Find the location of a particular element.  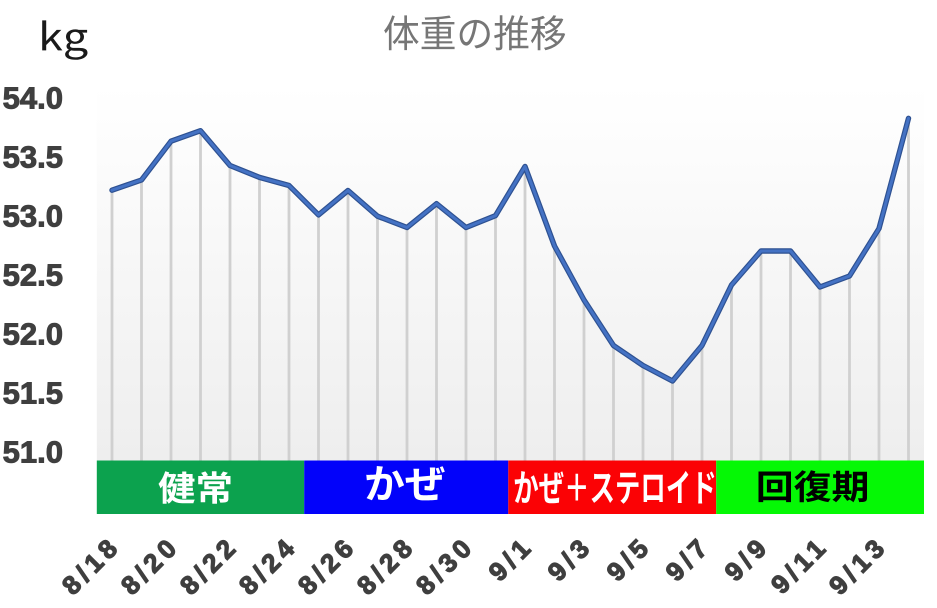

svg-text: 51.5 is located at coordinates (33, 392).